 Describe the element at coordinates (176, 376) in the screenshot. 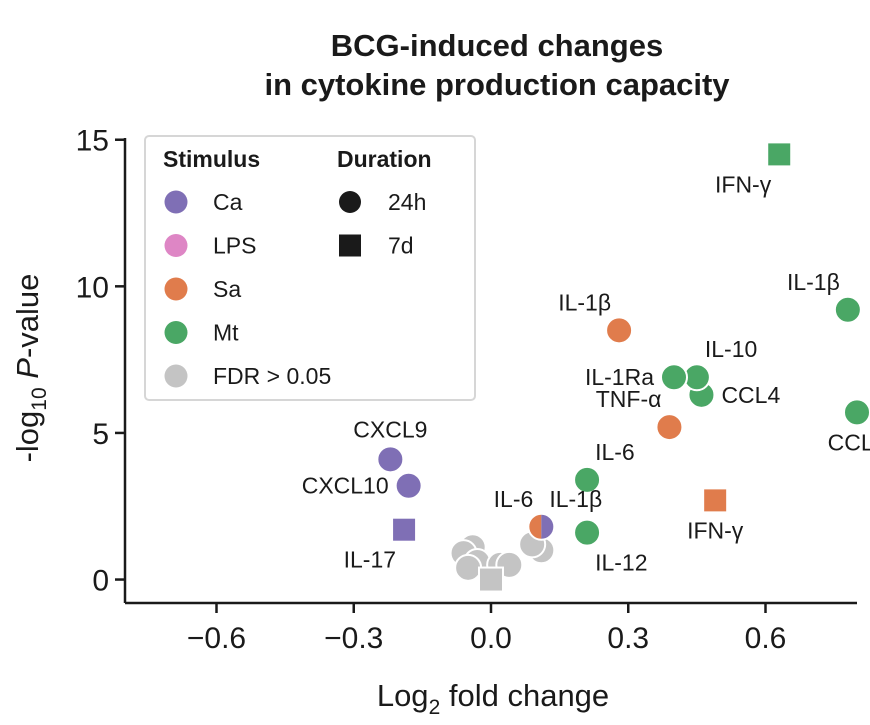

I see `legend-marker-fdr` at that location.